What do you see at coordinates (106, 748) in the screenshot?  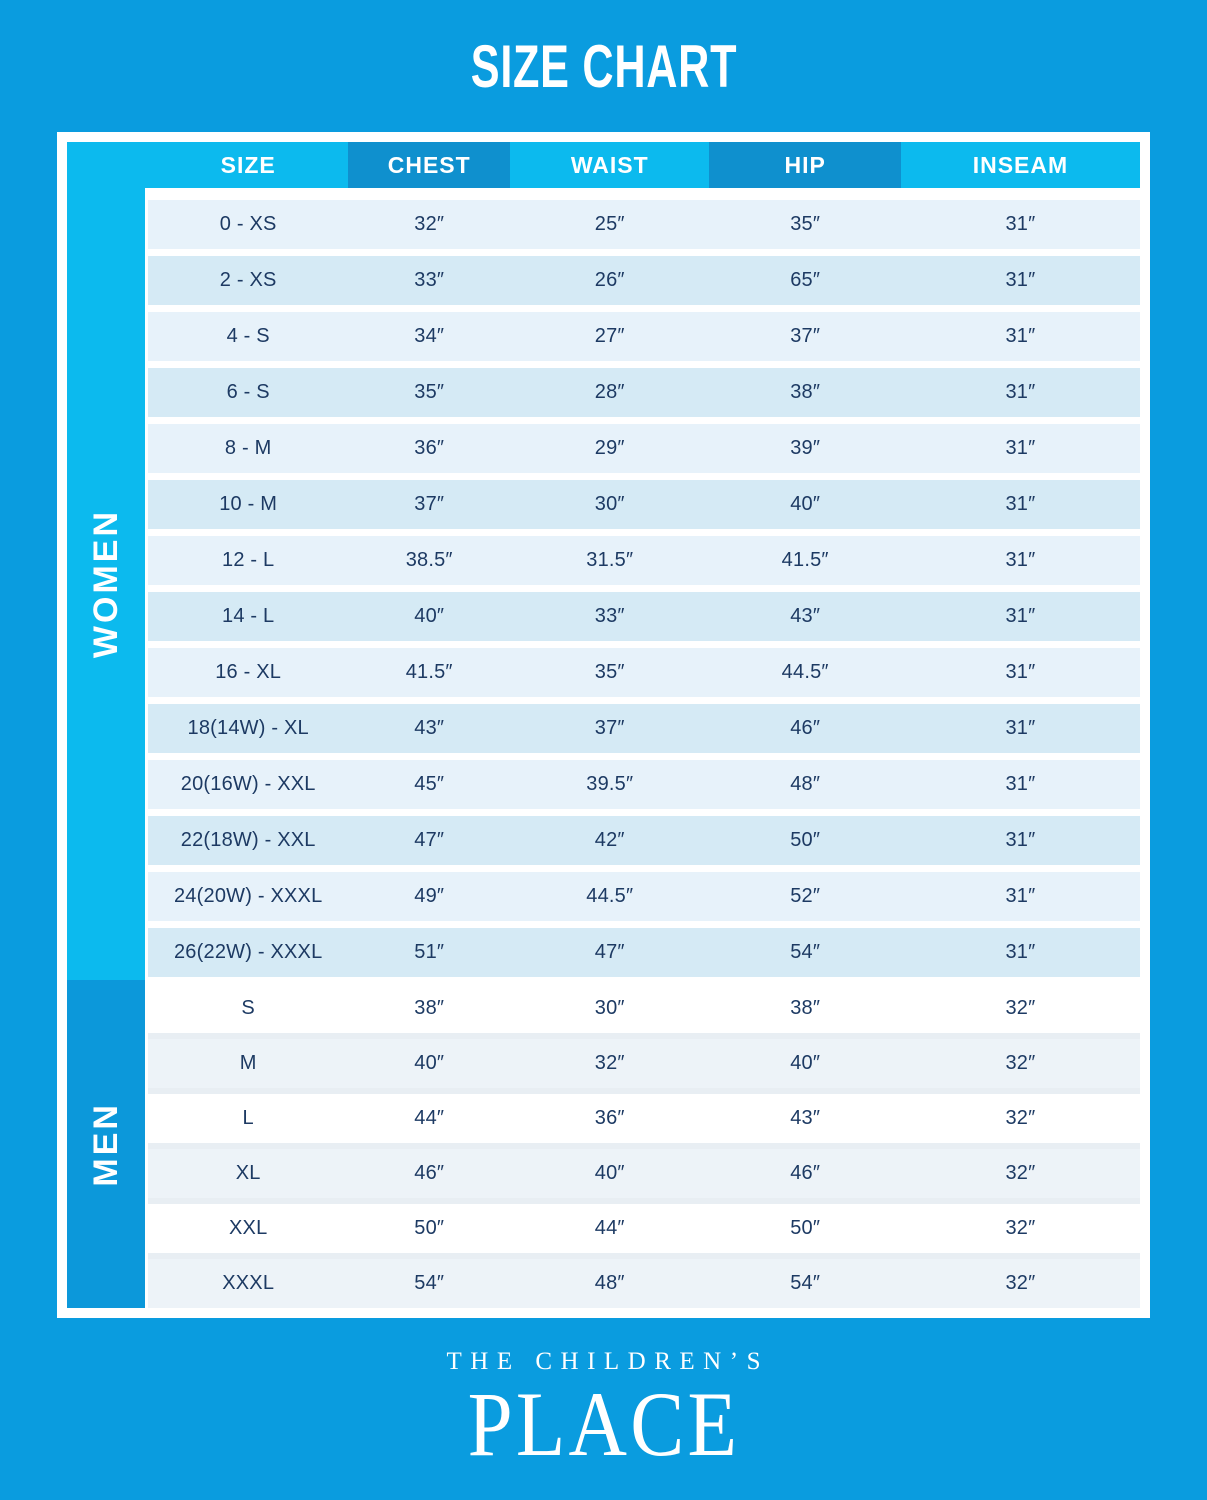 I see `section-sidebar: WOMEN MEN` at bounding box center [106, 748].